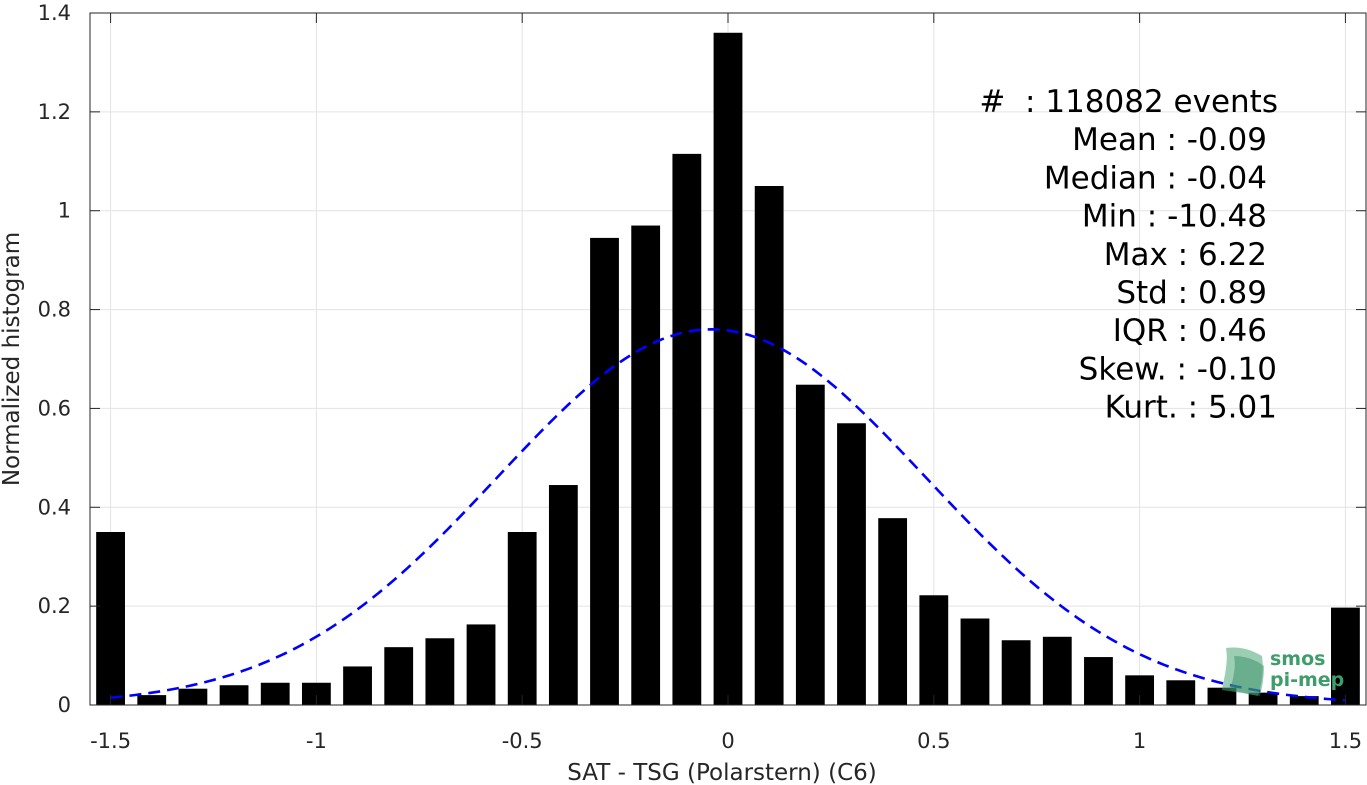 The image size is (1367, 785). Describe the element at coordinates (727, 741) in the screenshot. I see `x-tick-label: 0` at that location.